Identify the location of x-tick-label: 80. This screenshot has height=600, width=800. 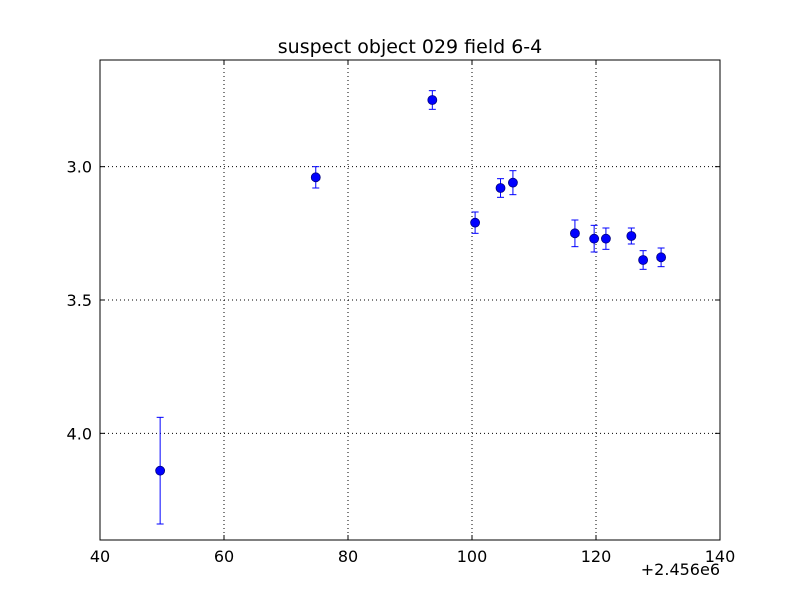
(348, 556).